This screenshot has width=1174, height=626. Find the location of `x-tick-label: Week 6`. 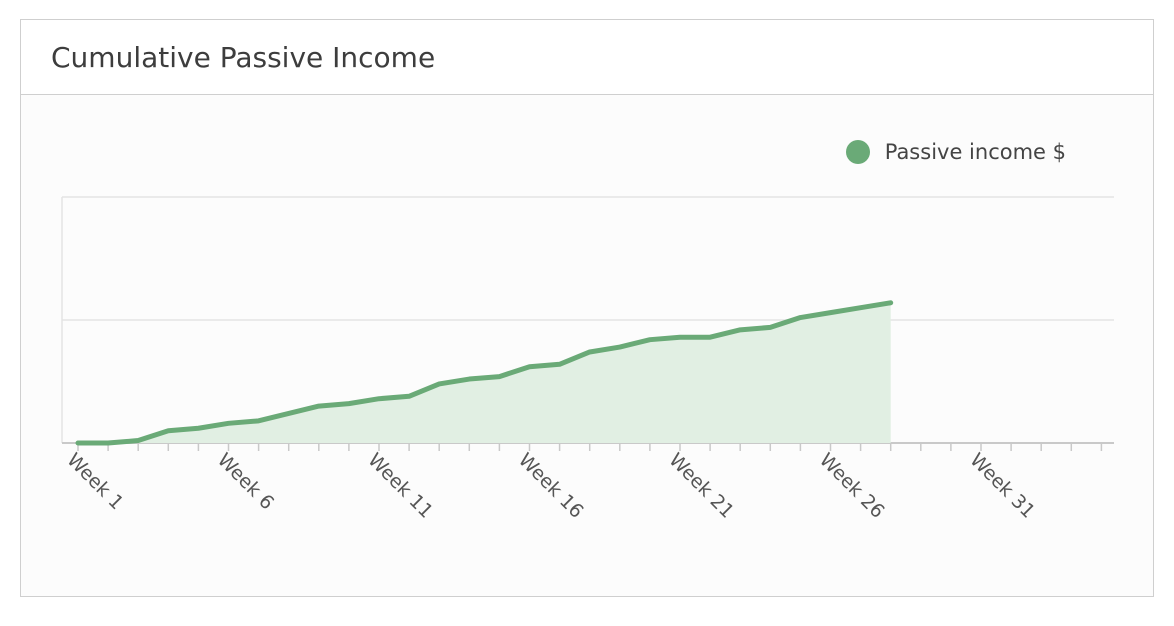

x-tick-label: Week 6 is located at coordinates (245, 481).